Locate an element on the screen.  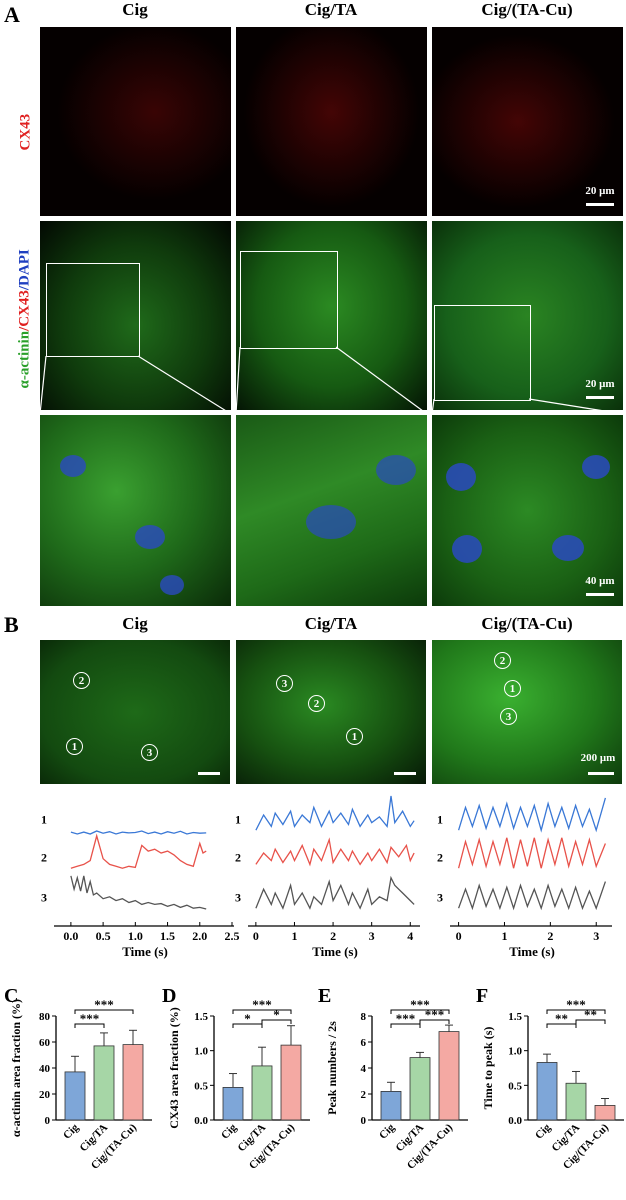
connector-cigtacu-right is located at coordinates (576, 406).